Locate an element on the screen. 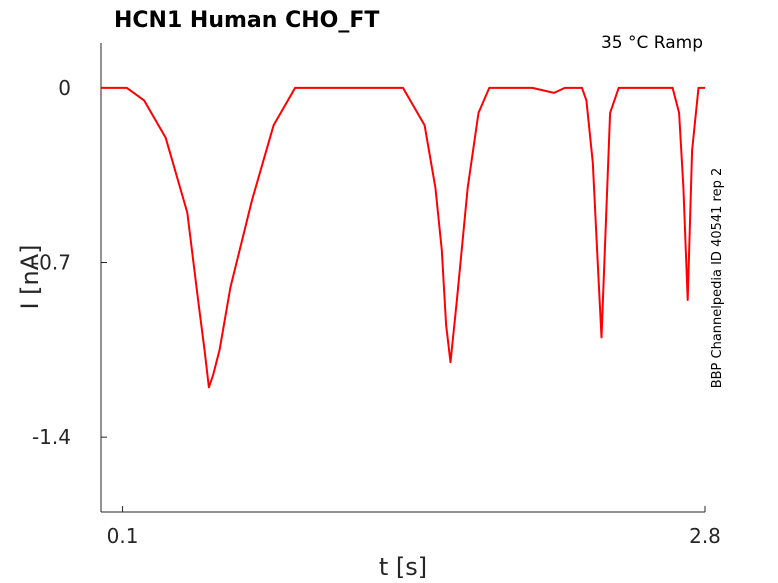 This screenshot has height=583, width=778. x-axis-label: t [s] is located at coordinates (403, 567).